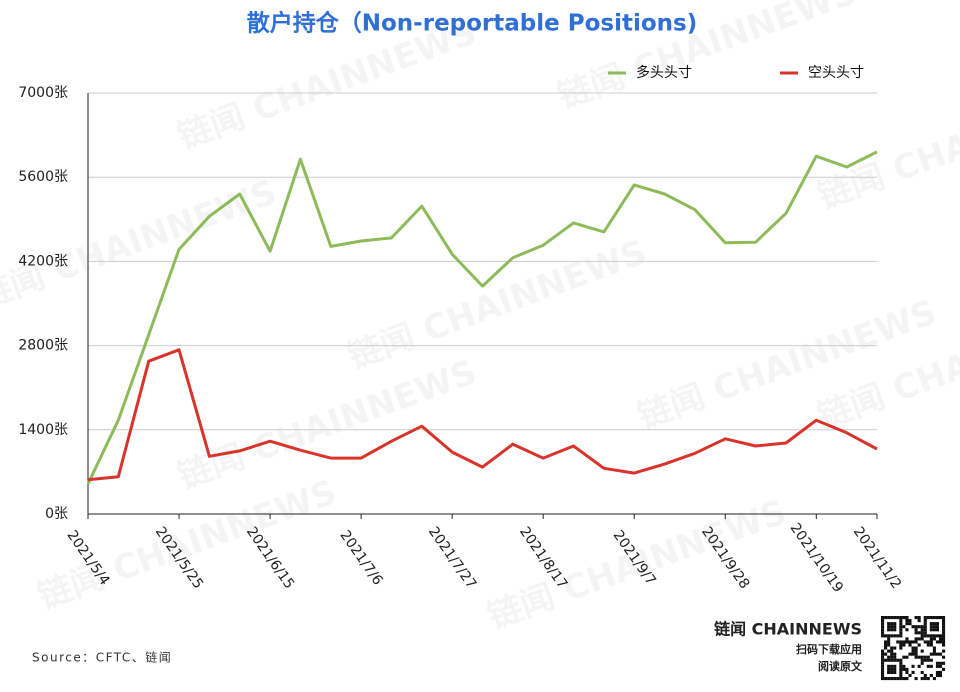 This screenshot has height=692, width=960. I want to click on qr-code, so click(913, 648).